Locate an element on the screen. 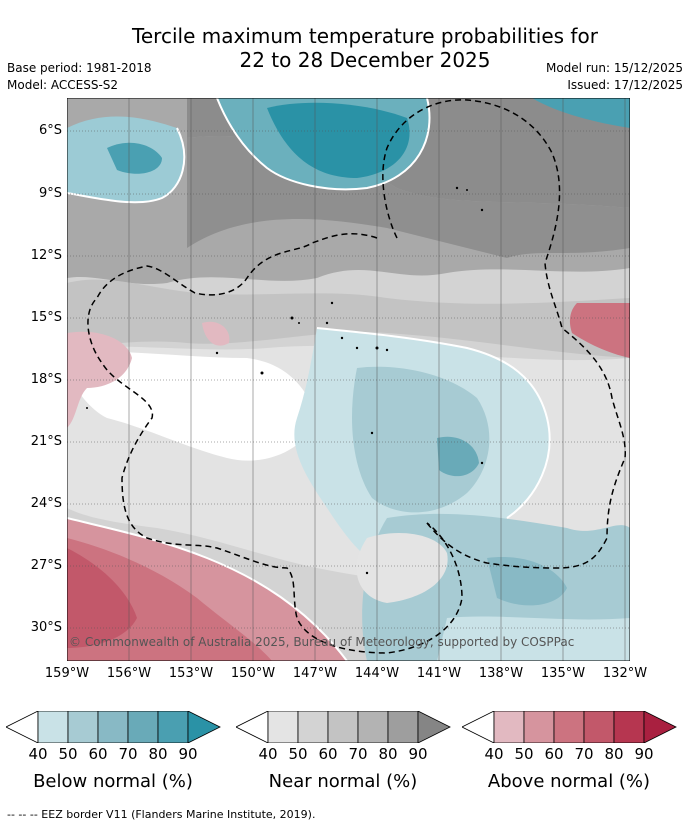 Image resolution: width=690 pixels, height=827 pixels. meta-right: Model run: 15/12/2025 Issued: 17/12/2025 is located at coordinates (614, 77).